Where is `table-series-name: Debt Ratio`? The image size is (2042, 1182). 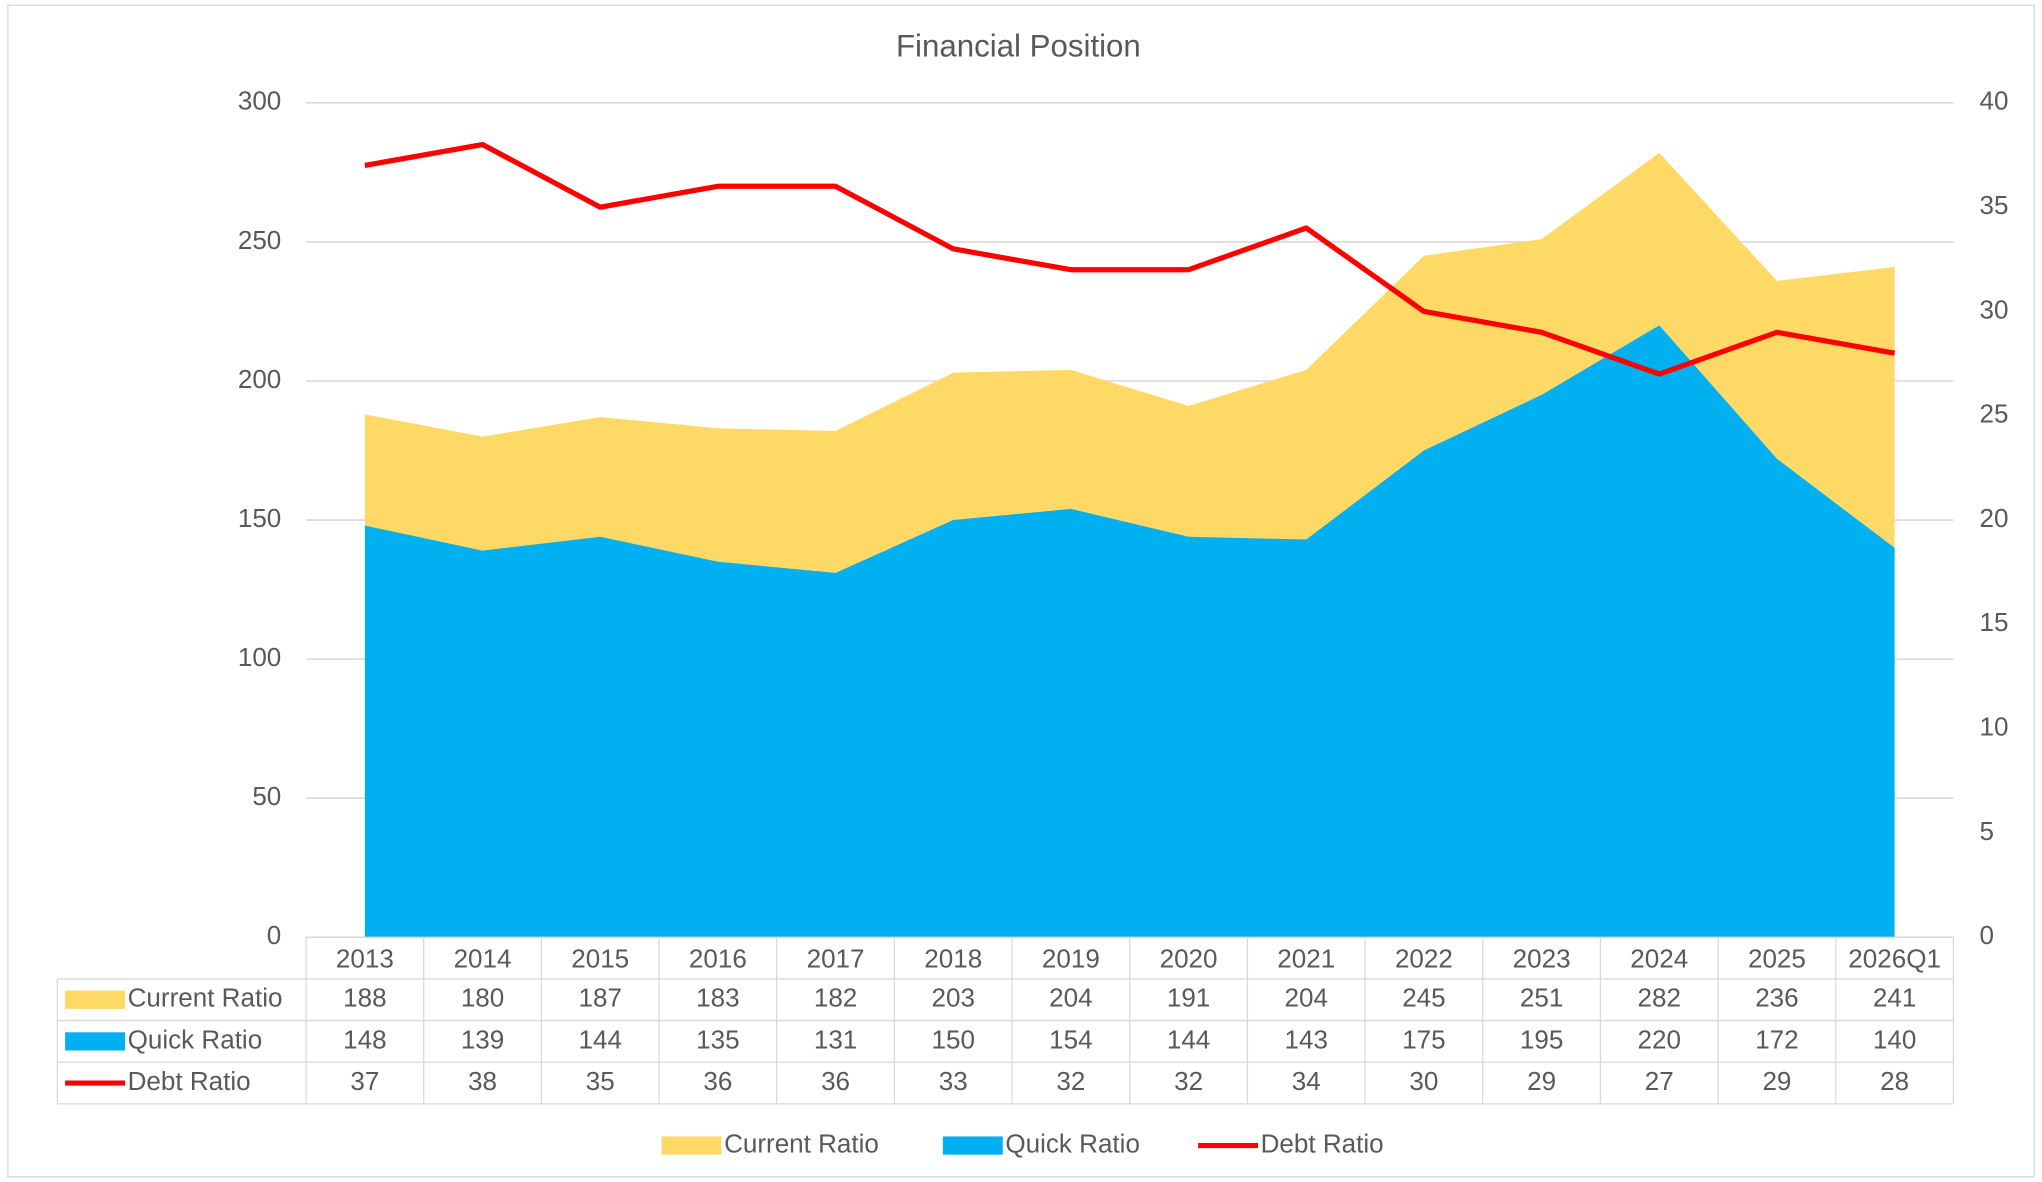 table-series-name: Debt Ratio is located at coordinates (189, 1081).